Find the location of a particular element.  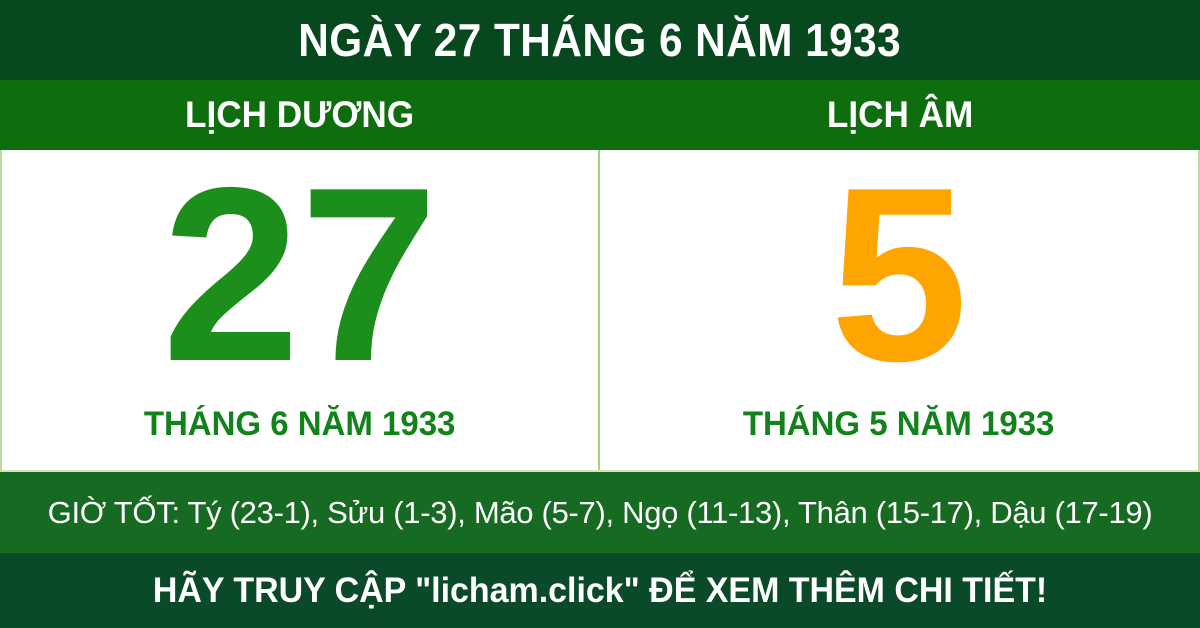

lunar-day-number: 5 is located at coordinates (899, 273).